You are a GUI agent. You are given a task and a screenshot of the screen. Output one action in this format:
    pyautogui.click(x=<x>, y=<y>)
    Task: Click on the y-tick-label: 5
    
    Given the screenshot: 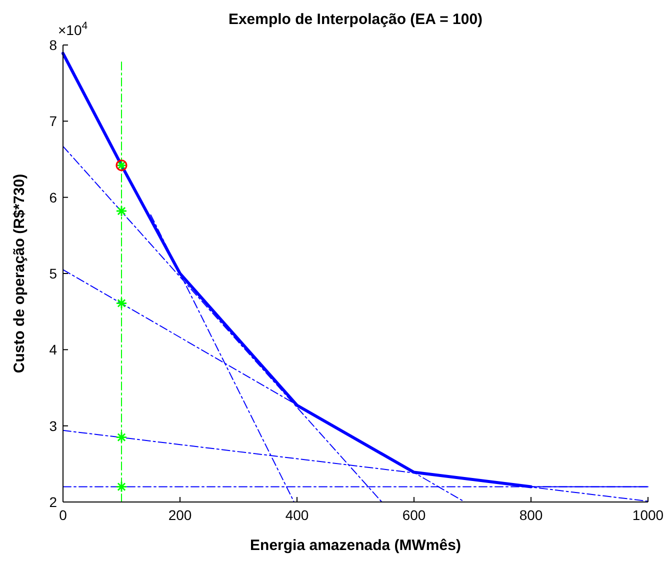 What is the action you would take?
    pyautogui.click(x=53, y=274)
    